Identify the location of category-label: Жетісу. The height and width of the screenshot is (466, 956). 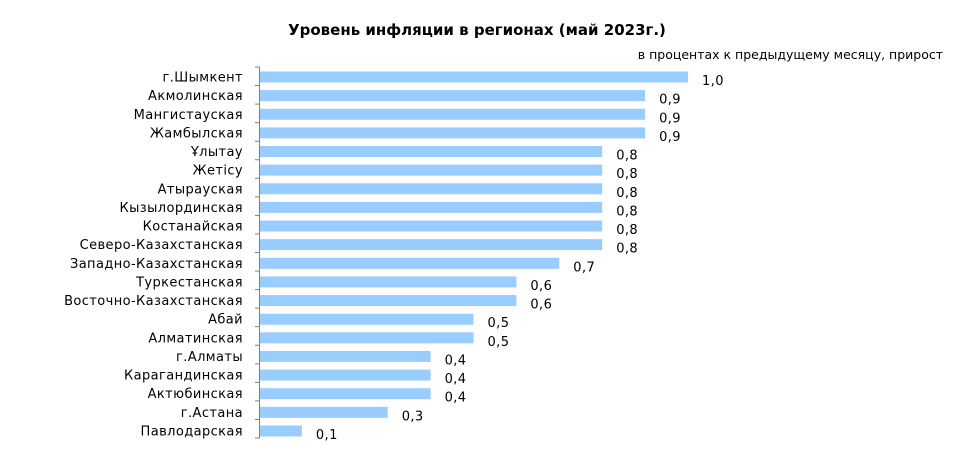
(218, 171).